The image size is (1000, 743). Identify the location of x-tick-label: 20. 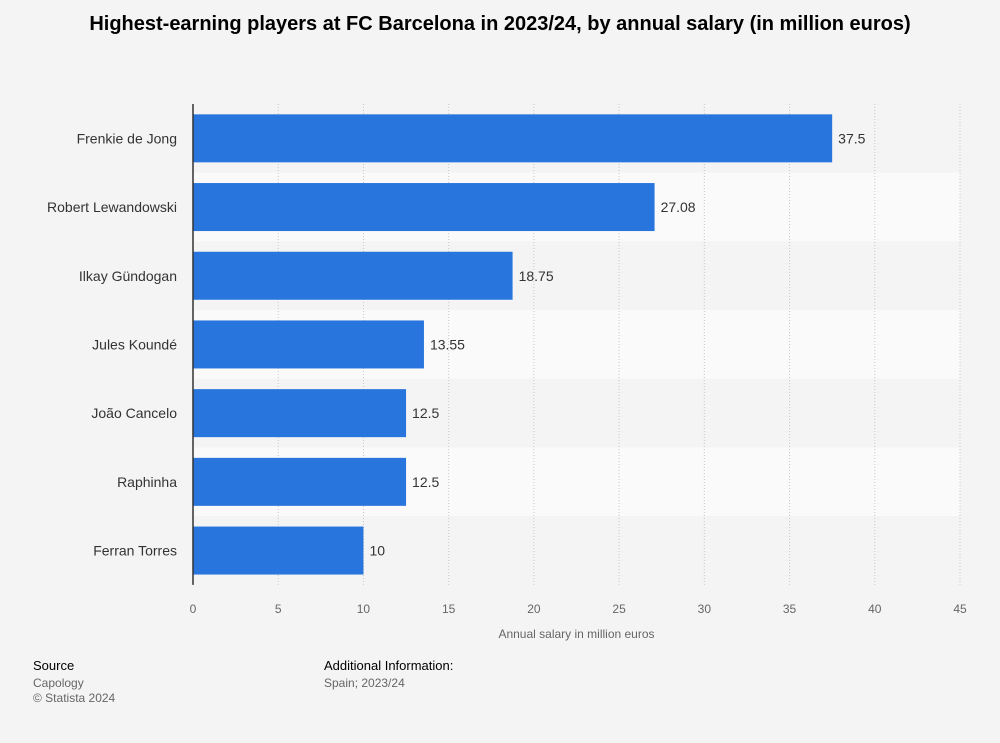
(534, 609).